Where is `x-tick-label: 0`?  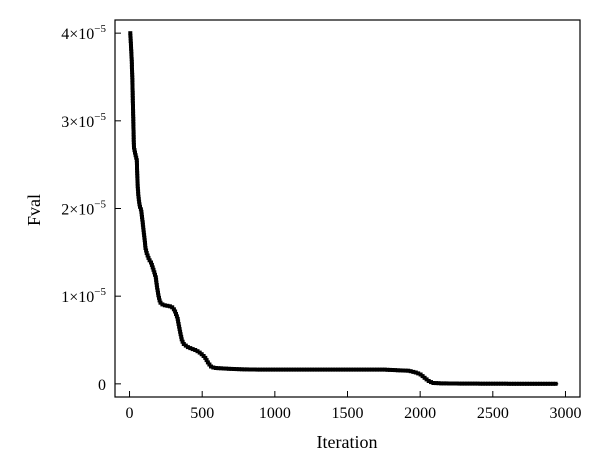
x-tick-label: 0 is located at coordinates (130, 413).